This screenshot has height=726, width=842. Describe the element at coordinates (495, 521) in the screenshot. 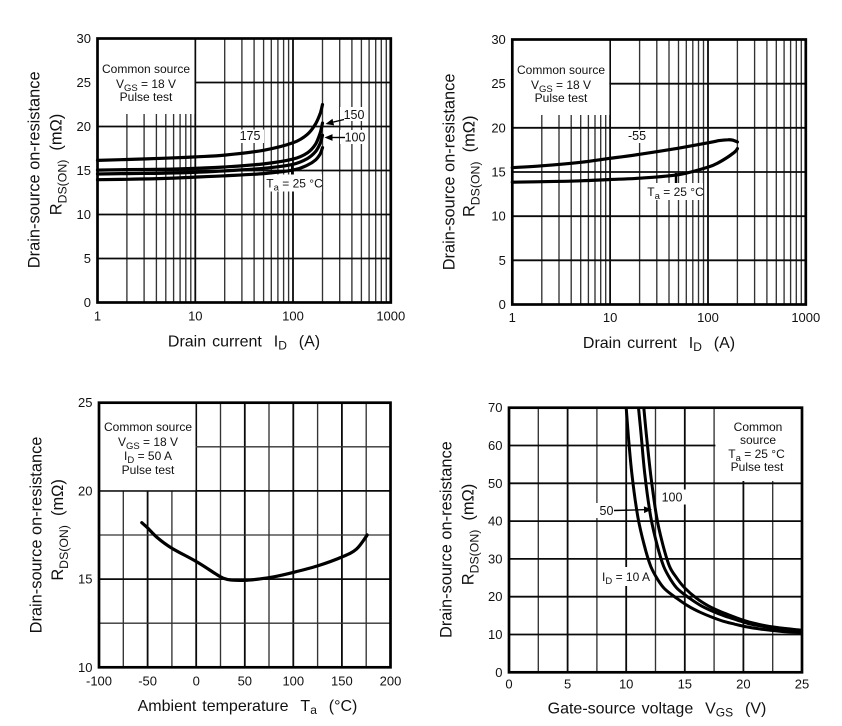

I see `svg-text: 40` at that location.